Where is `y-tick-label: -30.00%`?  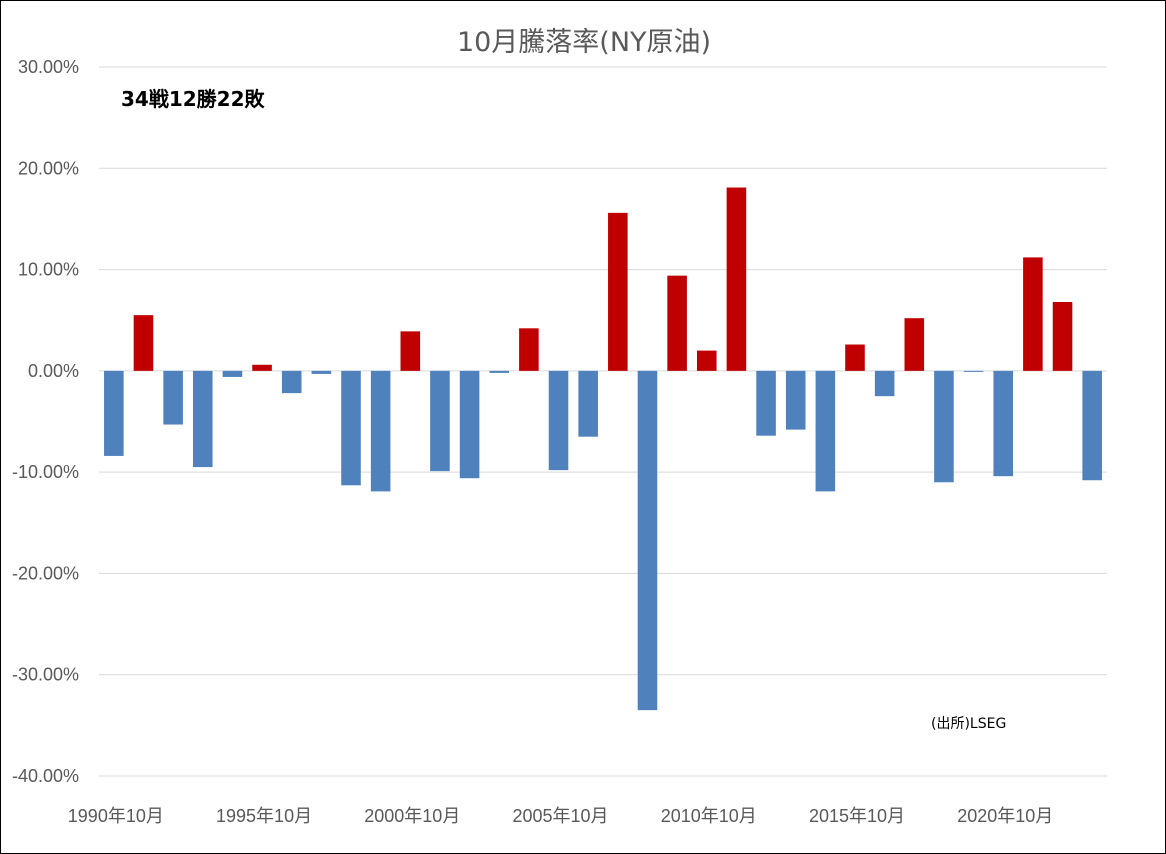 y-tick-label: -30.00% is located at coordinates (45, 675).